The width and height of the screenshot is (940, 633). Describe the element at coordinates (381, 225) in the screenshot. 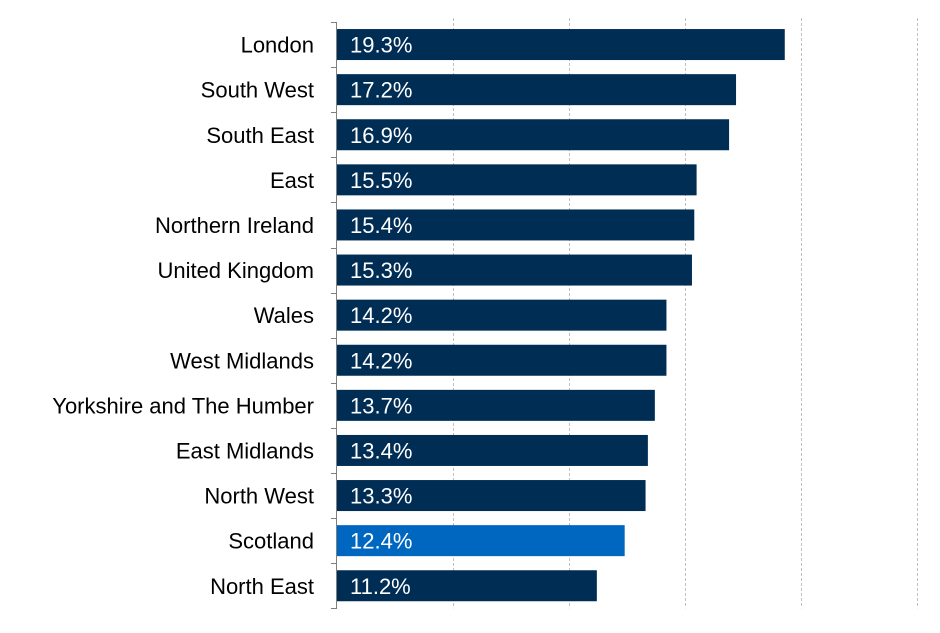

I see `value-label-northern-ireland: 15.4%` at that location.